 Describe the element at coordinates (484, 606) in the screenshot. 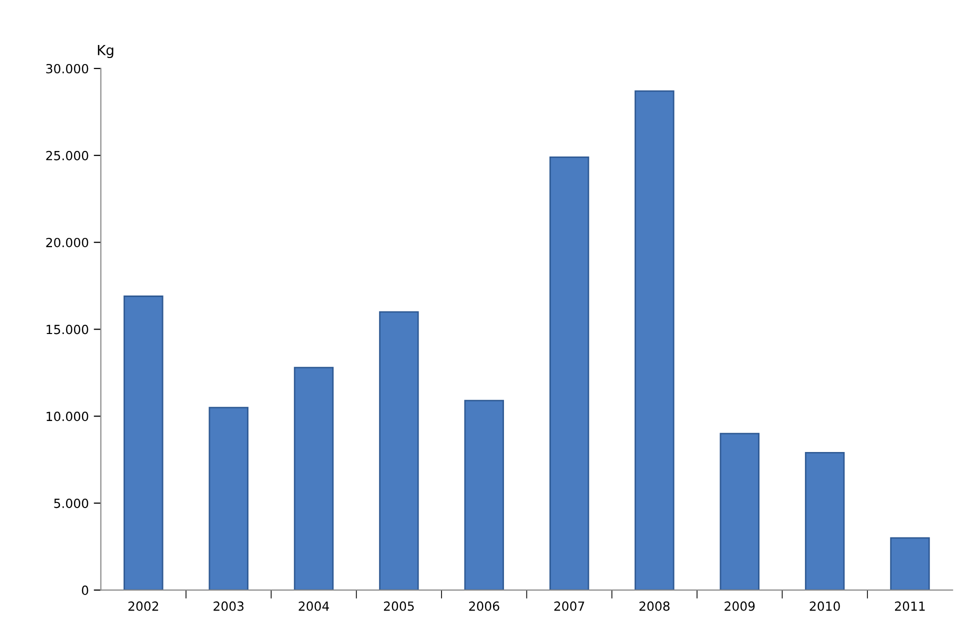

I see `x-tick-label: 2006` at that location.